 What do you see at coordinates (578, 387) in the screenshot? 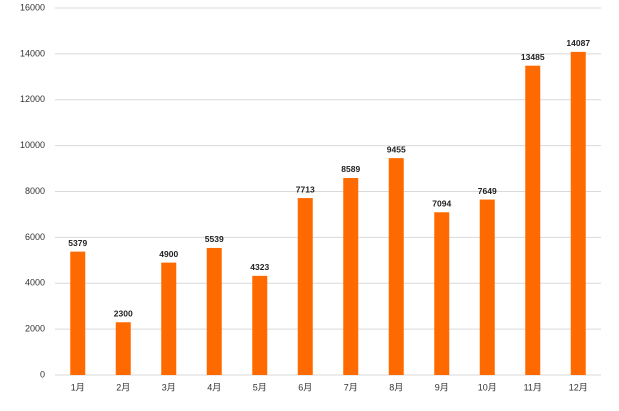
I see `x-tick-label: 12月` at bounding box center [578, 387].